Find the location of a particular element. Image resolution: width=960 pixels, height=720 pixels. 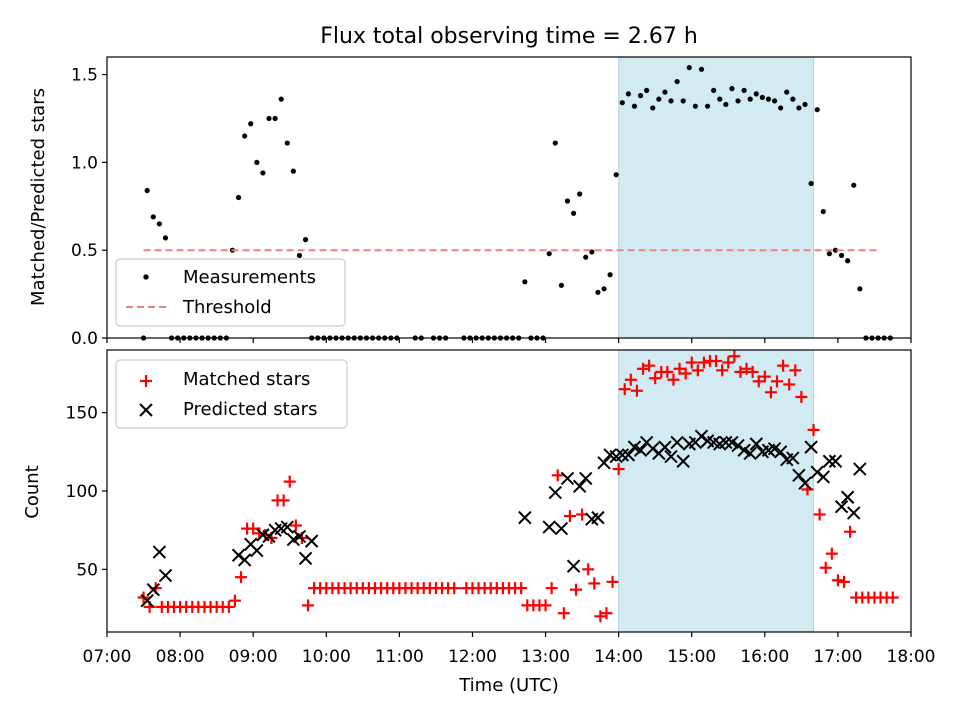

top-y-ticks: 0.0 0.5 1.0 1.5 is located at coordinates (89, 207).